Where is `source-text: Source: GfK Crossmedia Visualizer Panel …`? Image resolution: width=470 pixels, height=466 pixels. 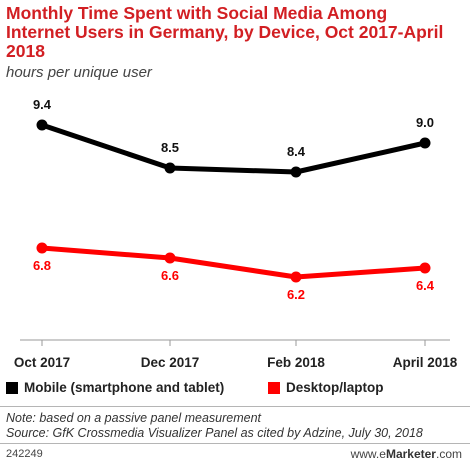 source-text: Source: GfK Crossmedia Visualizer Panel … is located at coordinates (214, 433).